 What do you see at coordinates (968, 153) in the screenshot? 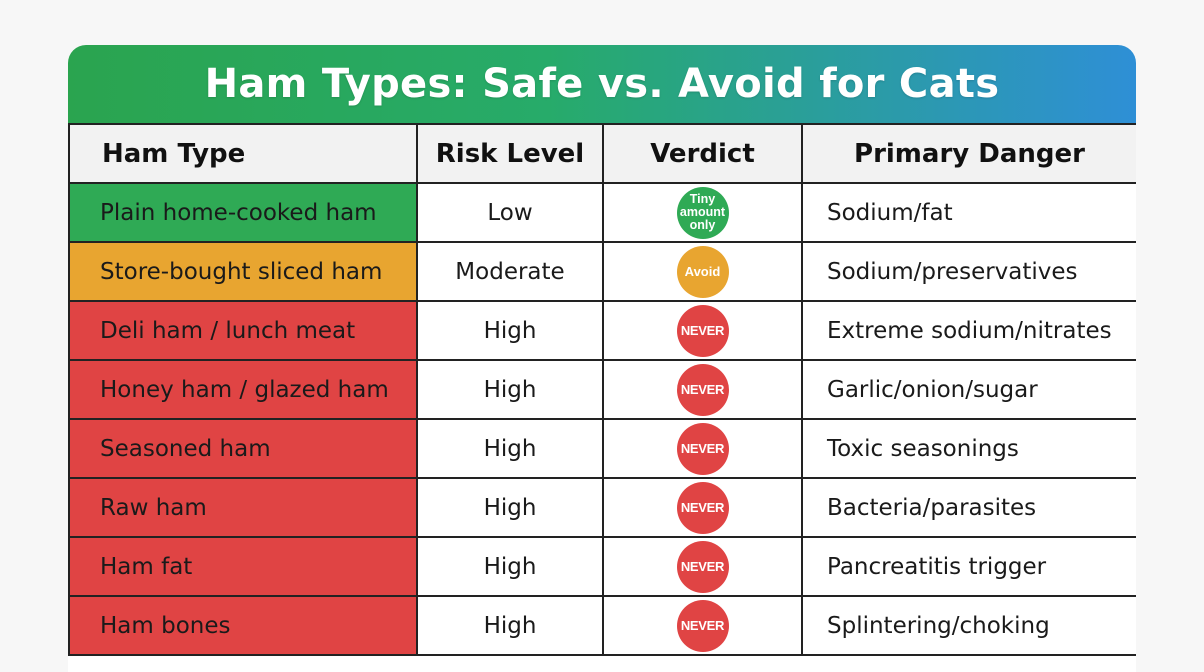
I see `header-primary-danger: Primary Danger` at bounding box center [968, 153].